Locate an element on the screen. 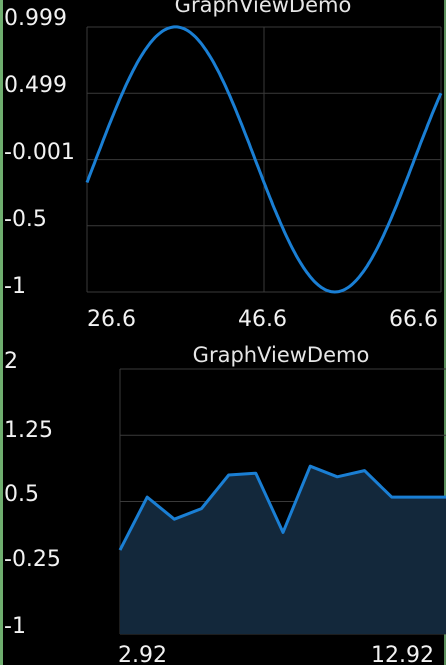 The width and height of the screenshot is (446, 665). y-label: 1.25 is located at coordinates (28, 430).